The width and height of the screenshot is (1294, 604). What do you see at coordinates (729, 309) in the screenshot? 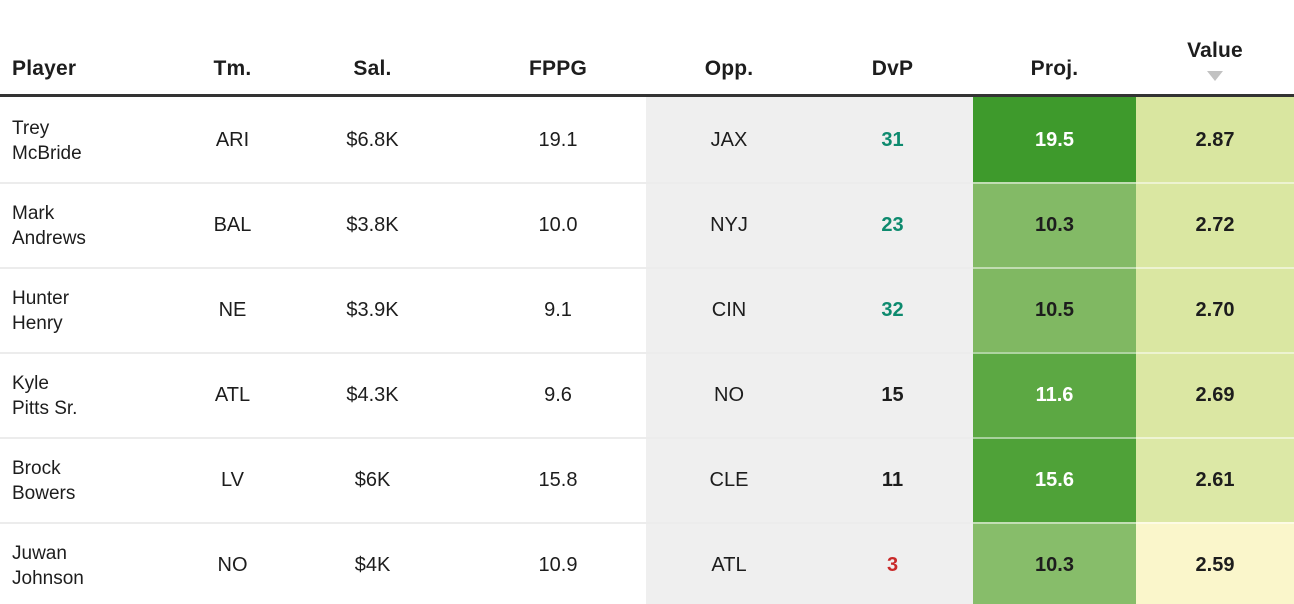
I see `opponent-cell: CIN` at bounding box center [729, 309].